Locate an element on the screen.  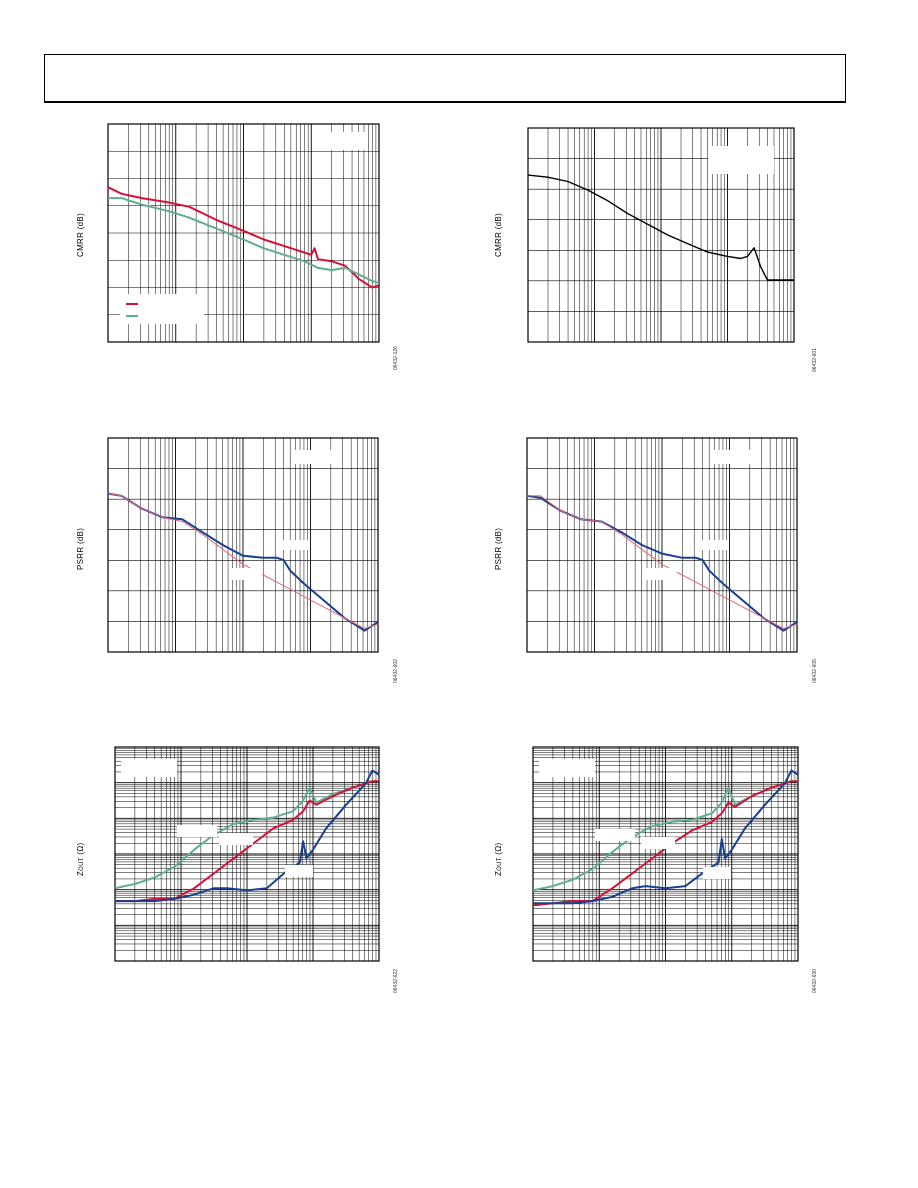
chart-zout-right is located at coordinates (665, 854).